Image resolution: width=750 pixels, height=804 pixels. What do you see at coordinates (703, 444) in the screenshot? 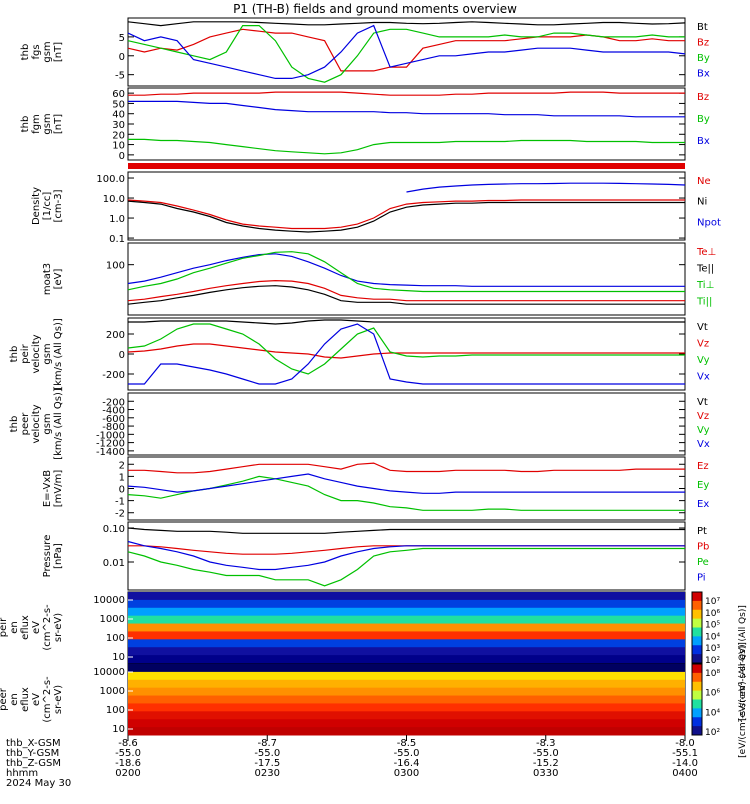
I see `legend-peer_vel-3: Vx` at bounding box center [703, 444].